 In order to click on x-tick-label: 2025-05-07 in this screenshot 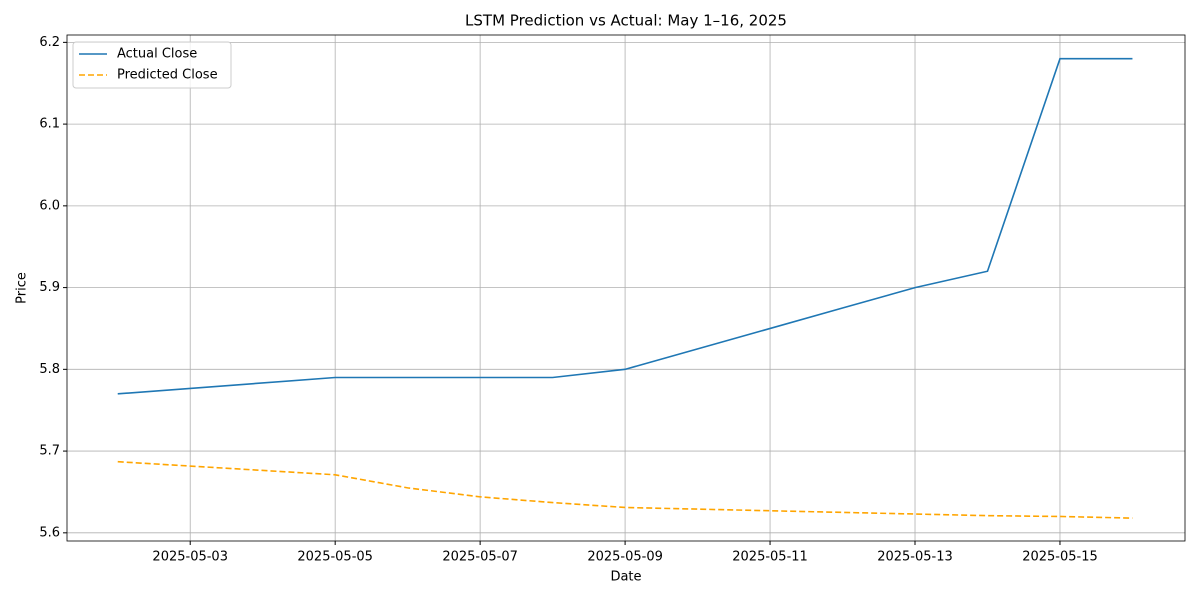, I will do `click(480, 557)`.